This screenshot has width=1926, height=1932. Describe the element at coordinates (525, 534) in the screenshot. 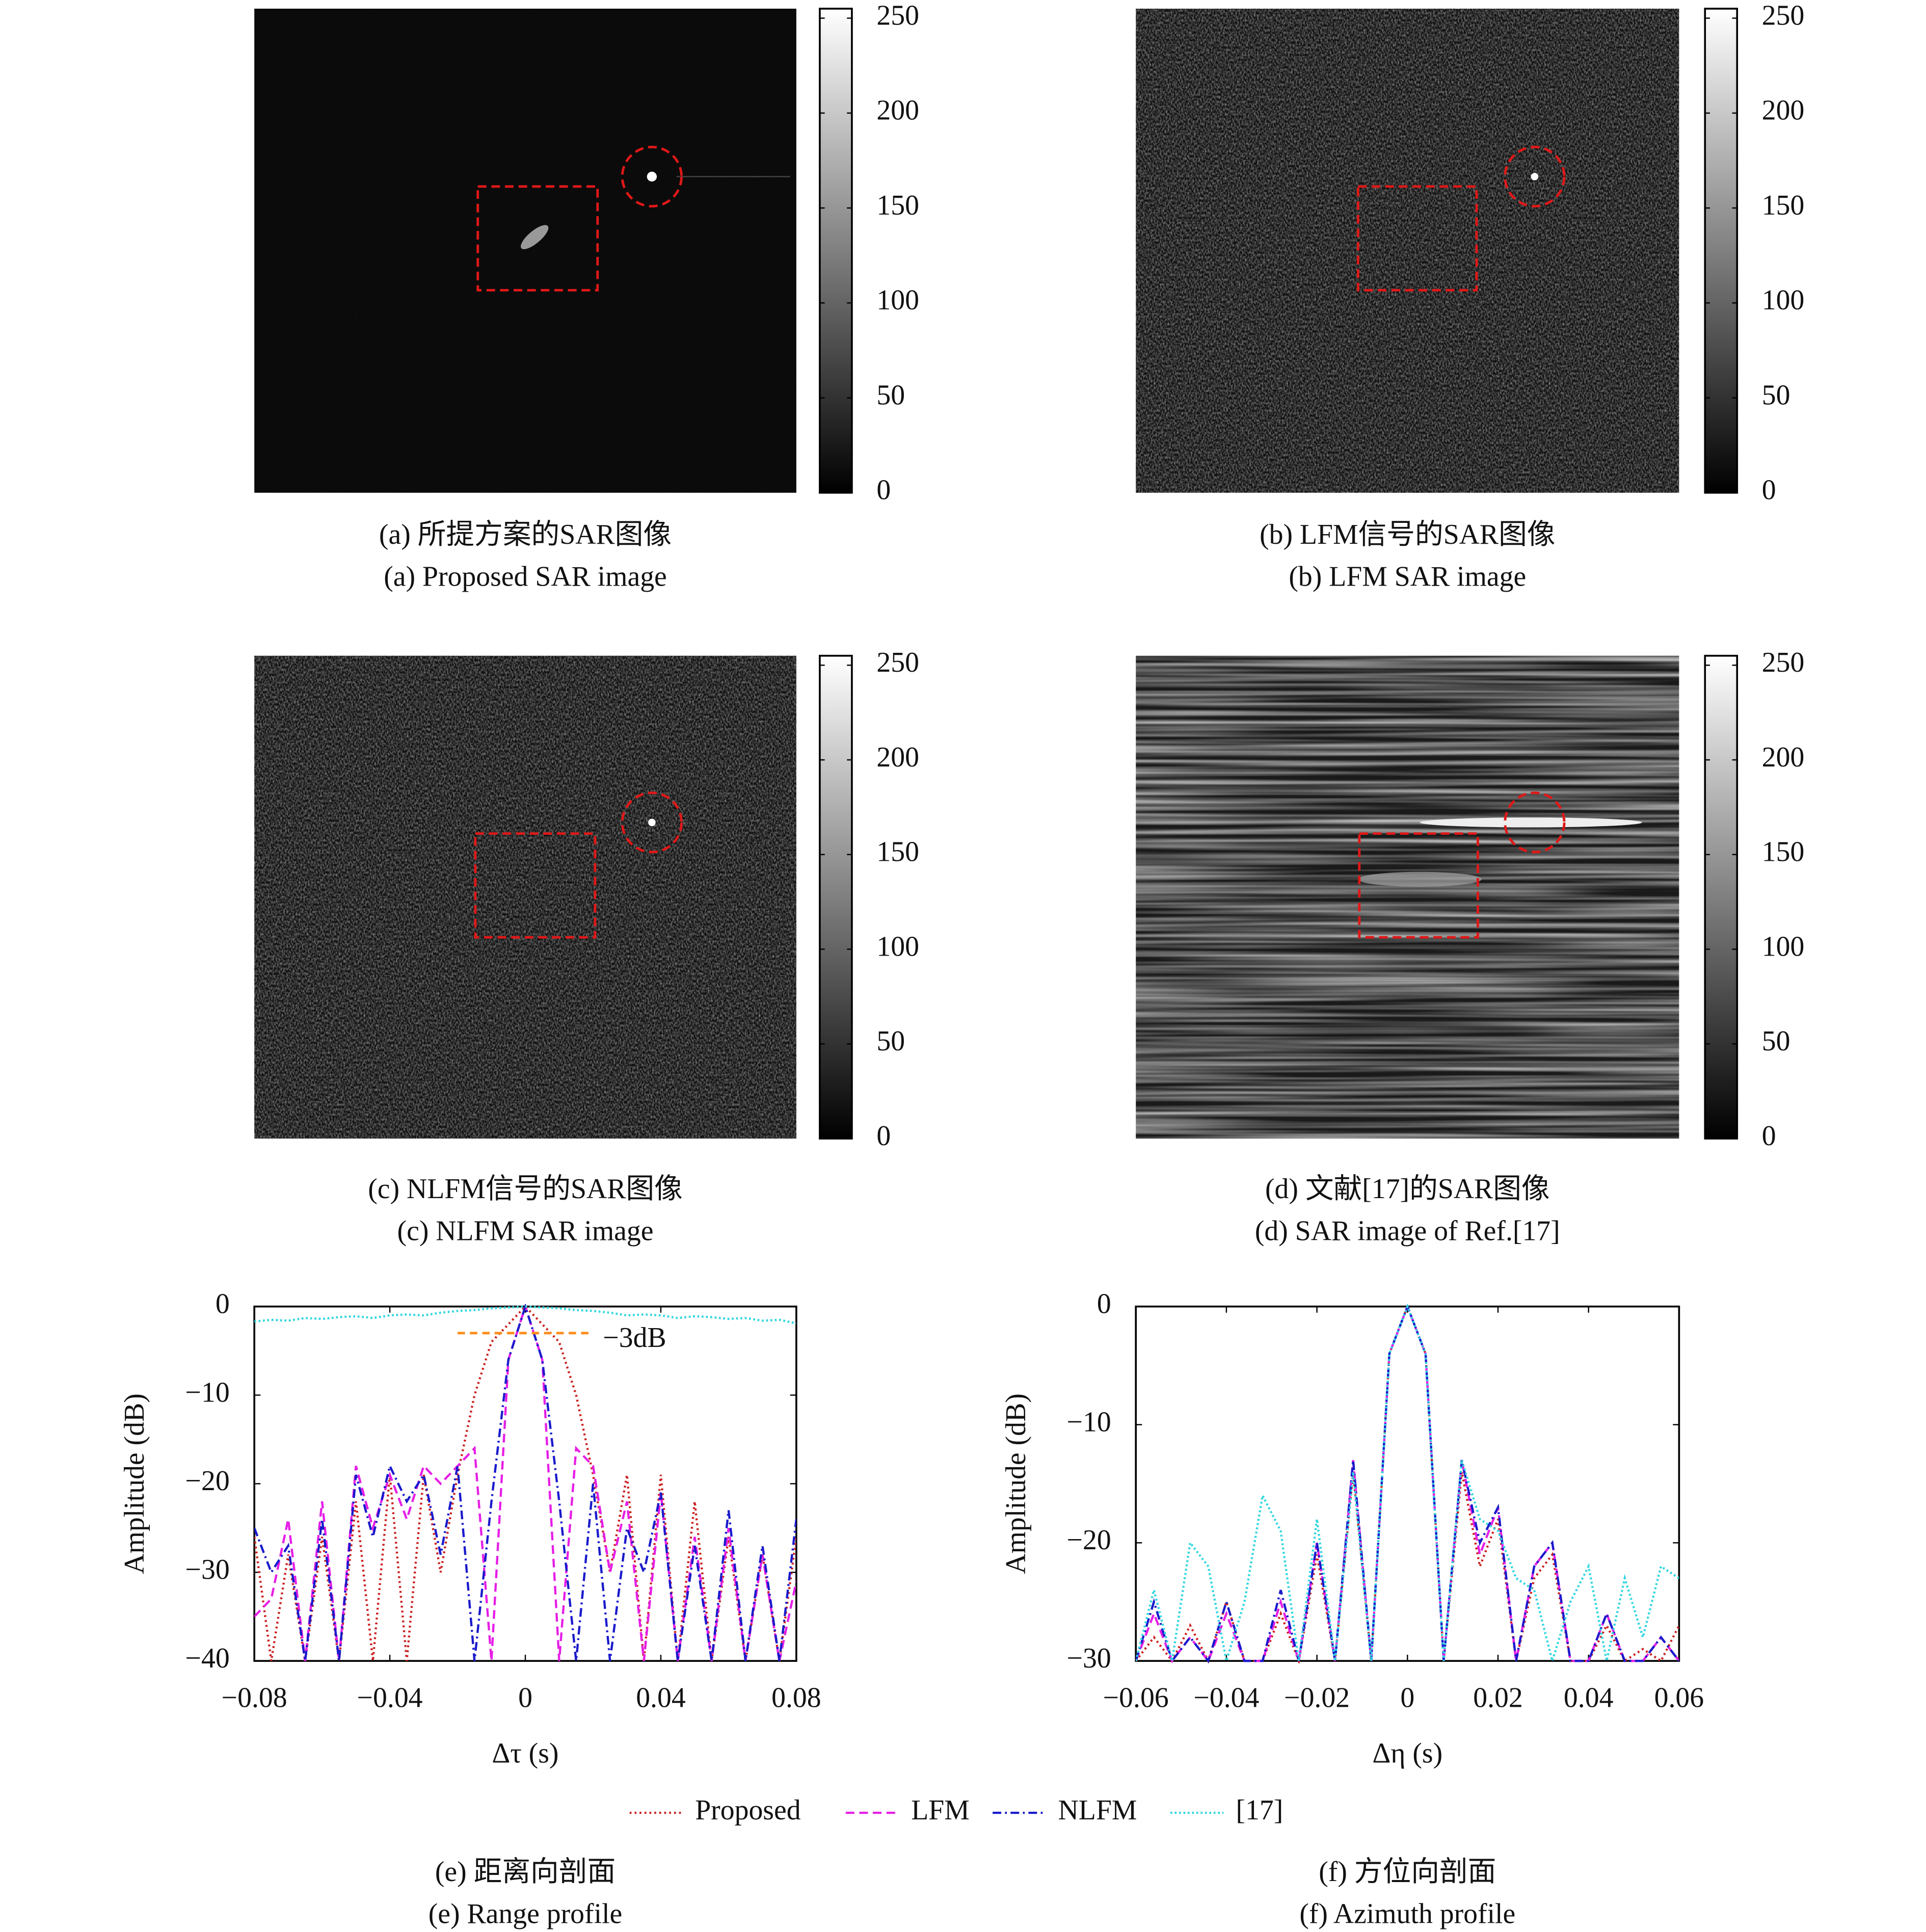

I see `caption: (a) 所提方案的SAR图像` at that location.